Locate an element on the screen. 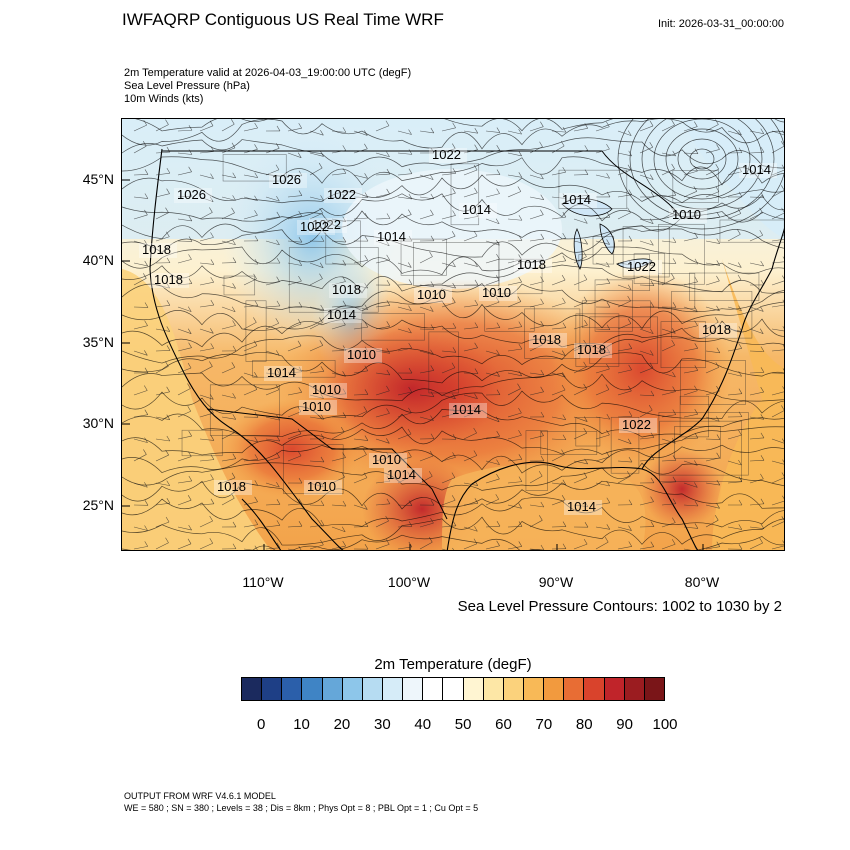 The width and height of the screenshot is (850, 850). pacific-ocean is located at coordinates (196, 409).